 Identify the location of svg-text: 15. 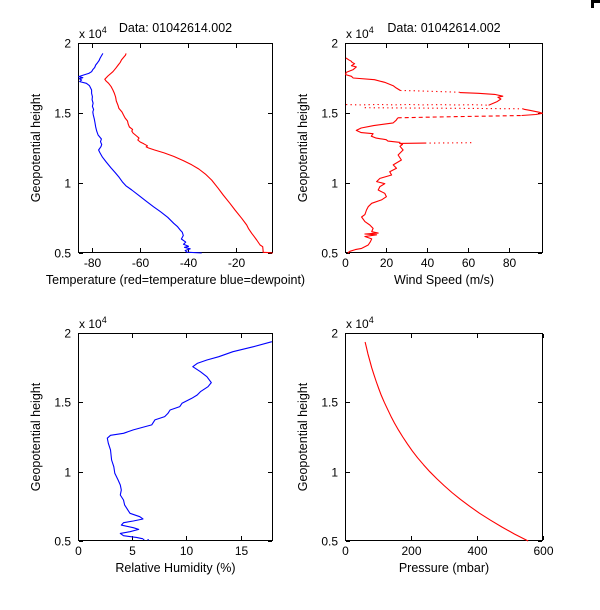
(242, 551).